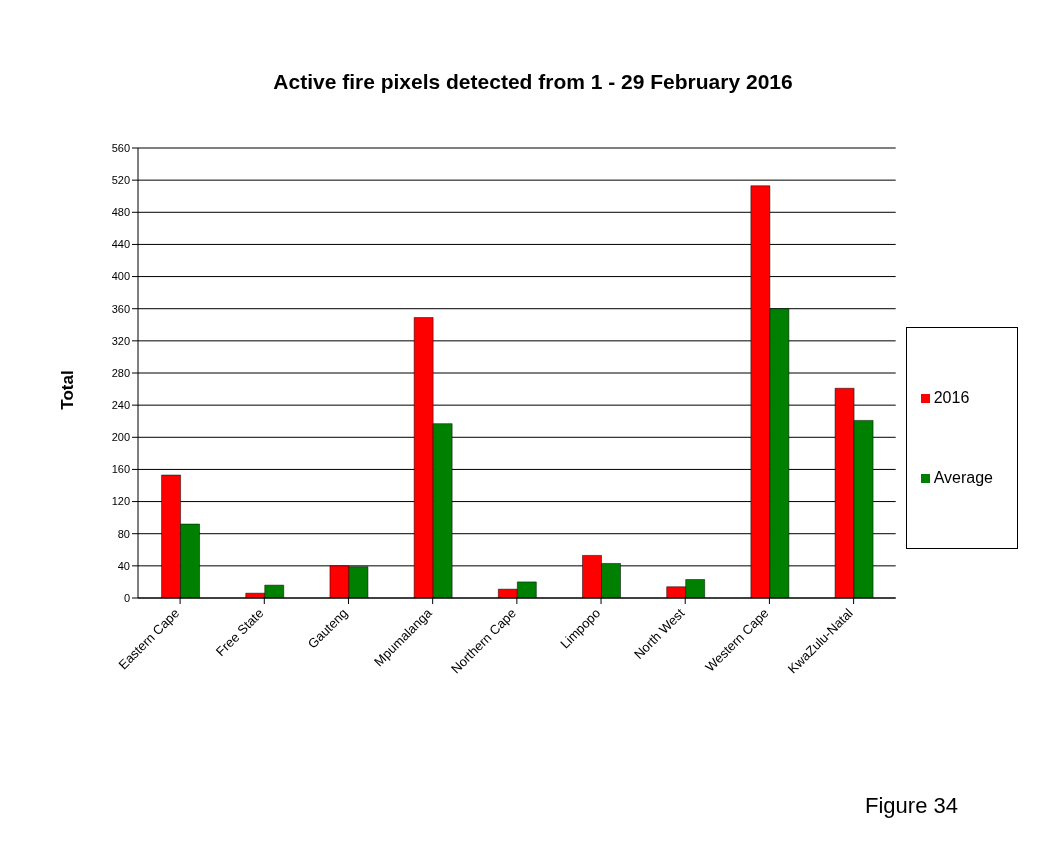 The width and height of the screenshot is (1039, 855). I want to click on y-tick-label: 440, so click(120, 244).